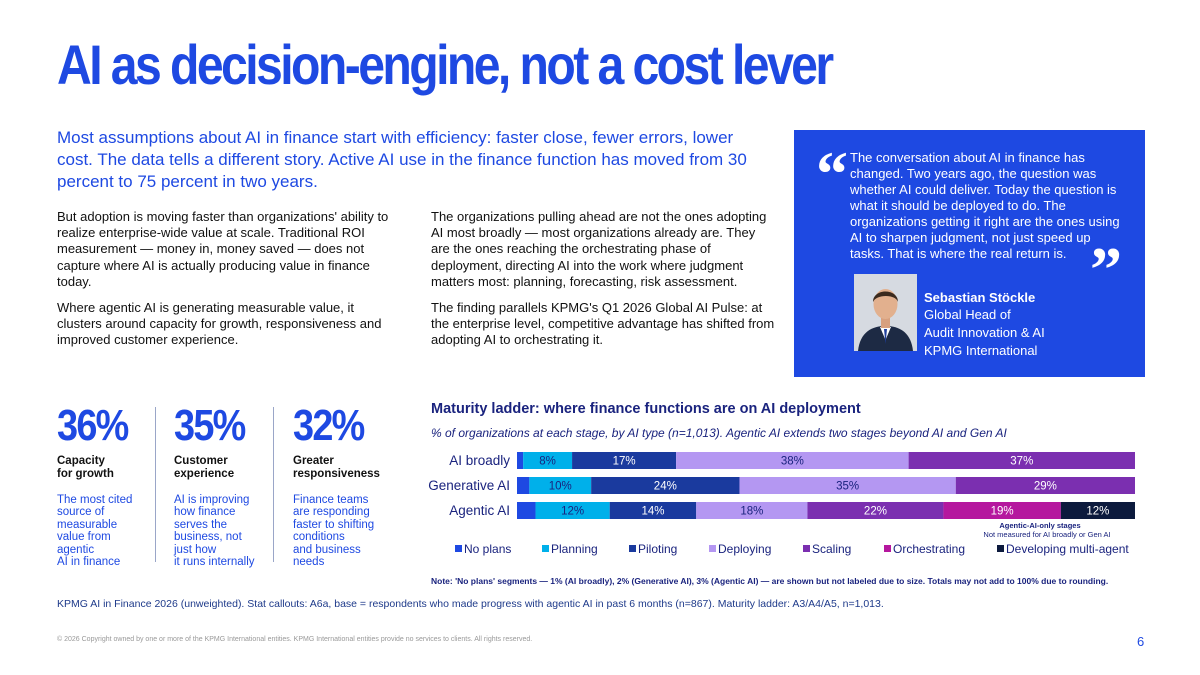  I want to click on page-title: AI as decision-engine, not a cost lever, so click(445, 64).